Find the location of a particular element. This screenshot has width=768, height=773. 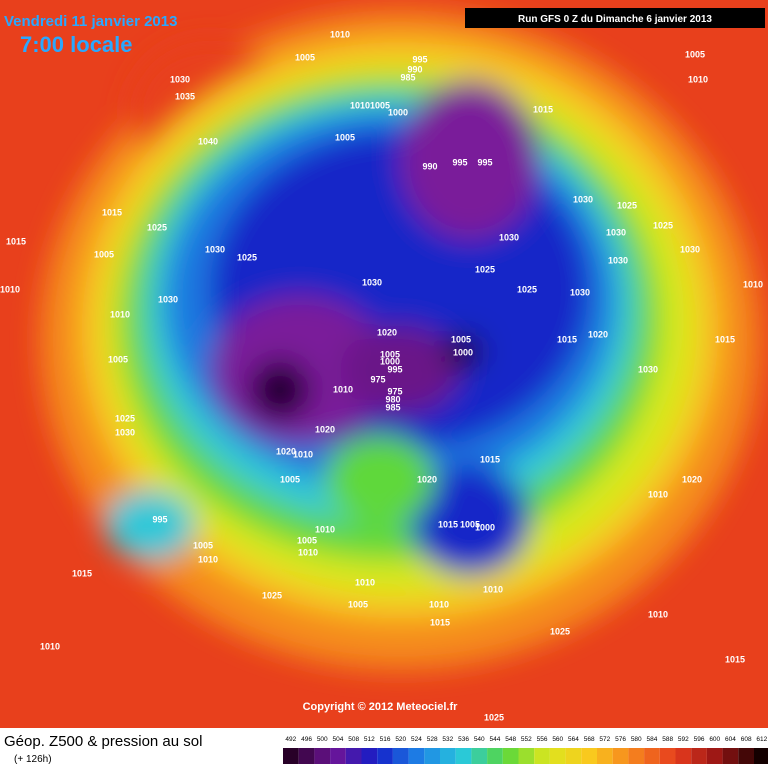

run-banner is located at coordinates (615, 18).